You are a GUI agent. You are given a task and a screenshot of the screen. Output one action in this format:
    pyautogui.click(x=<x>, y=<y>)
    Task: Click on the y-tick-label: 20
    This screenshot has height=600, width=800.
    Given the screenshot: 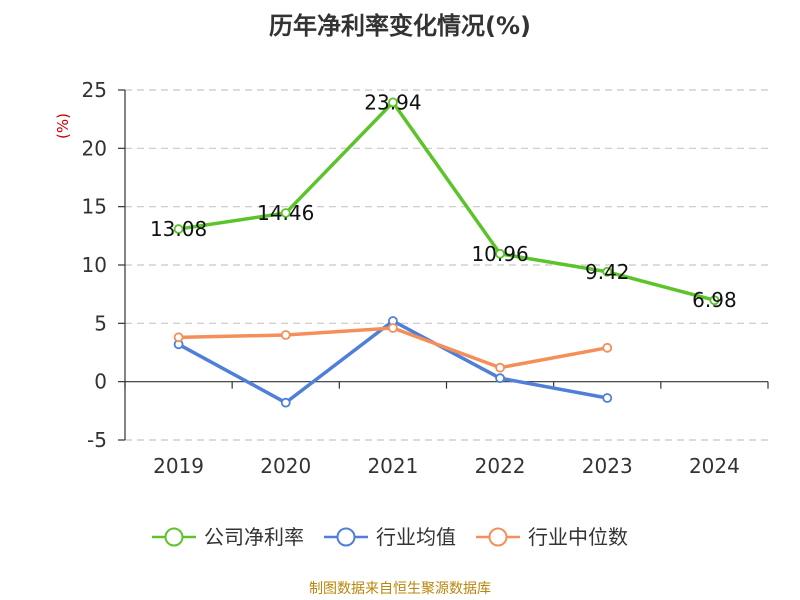 What is the action you would take?
    pyautogui.click(x=94, y=148)
    